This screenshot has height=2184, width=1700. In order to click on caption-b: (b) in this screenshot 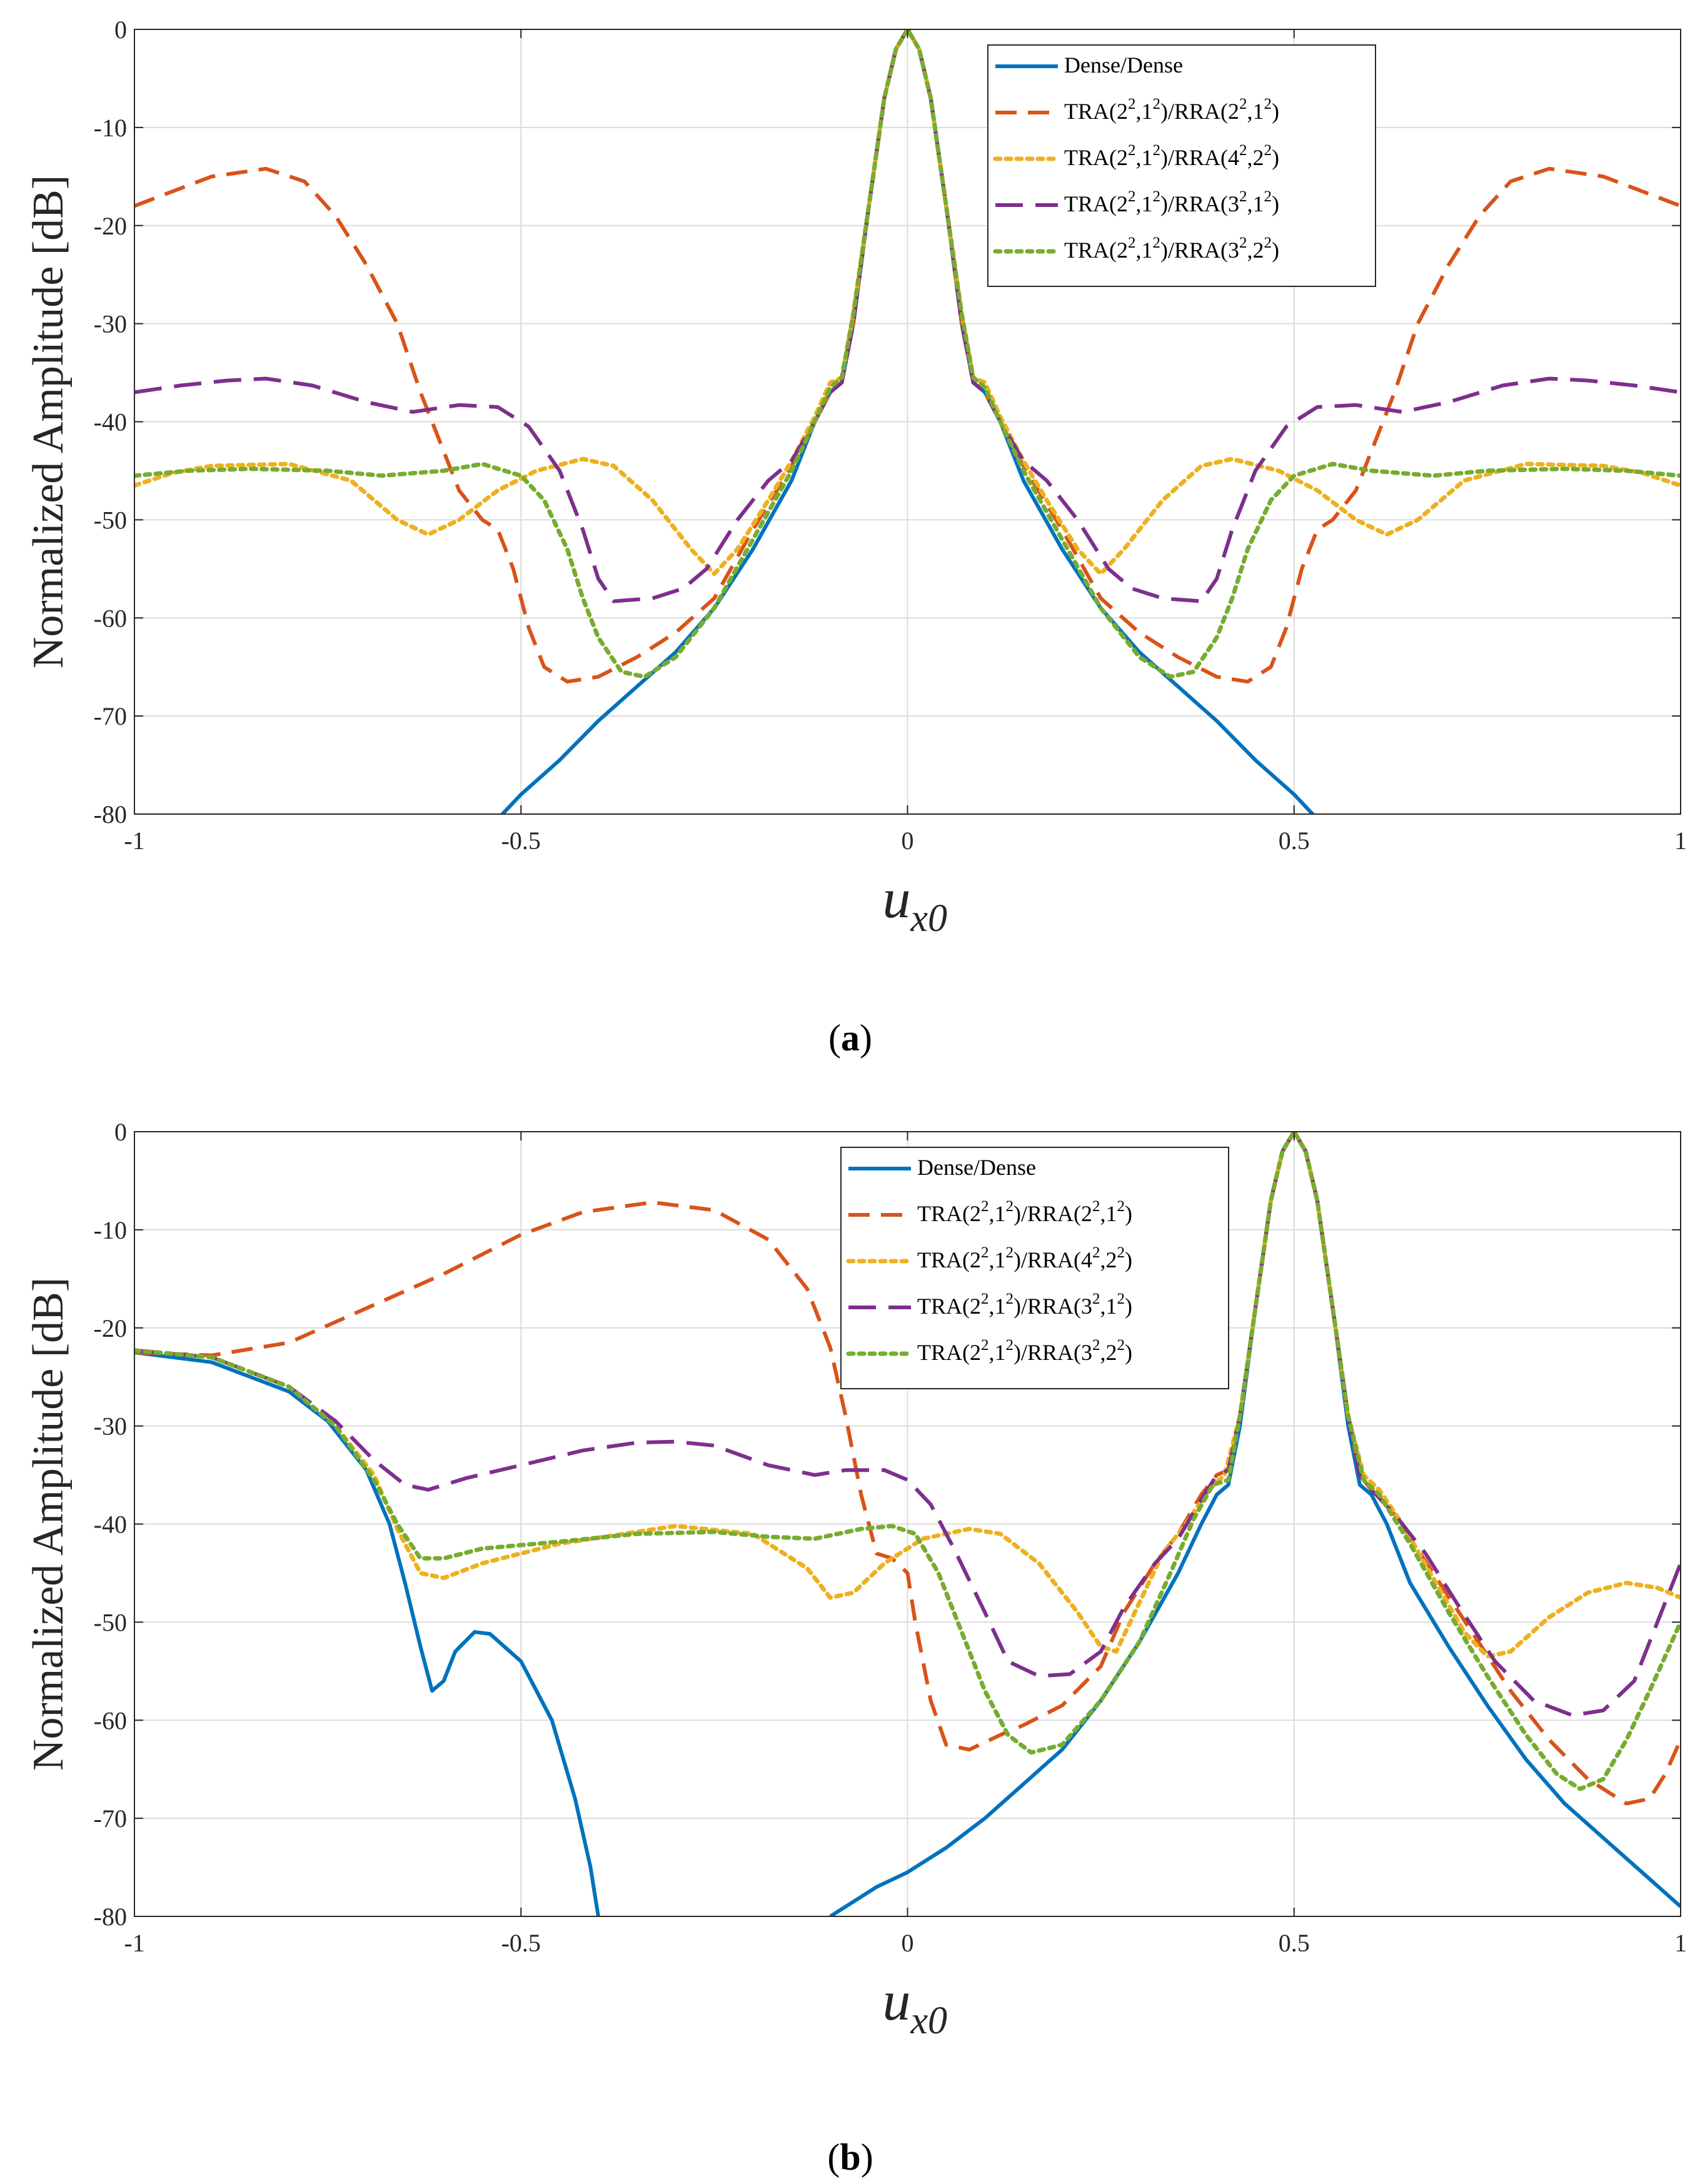, I will do `click(850, 2157)`.